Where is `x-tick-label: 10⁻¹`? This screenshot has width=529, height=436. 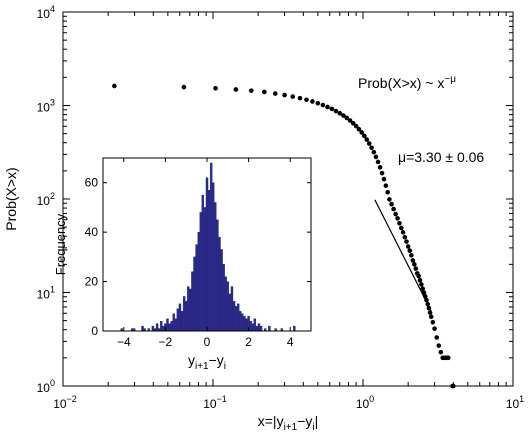 x-tick-label: 10⁻¹ is located at coordinates (215, 402).